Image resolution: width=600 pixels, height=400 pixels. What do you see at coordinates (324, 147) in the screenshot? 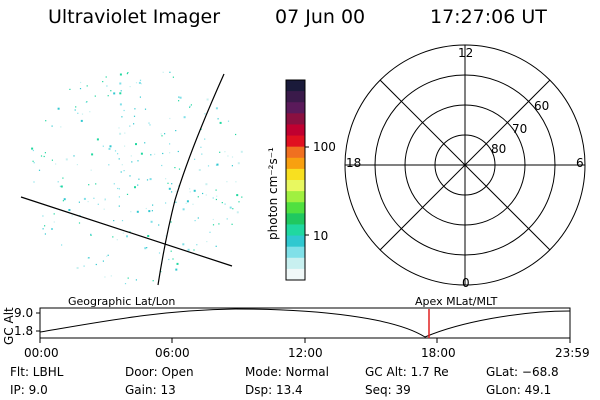
I see `colorbar-label-100: 100` at bounding box center [324, 147].